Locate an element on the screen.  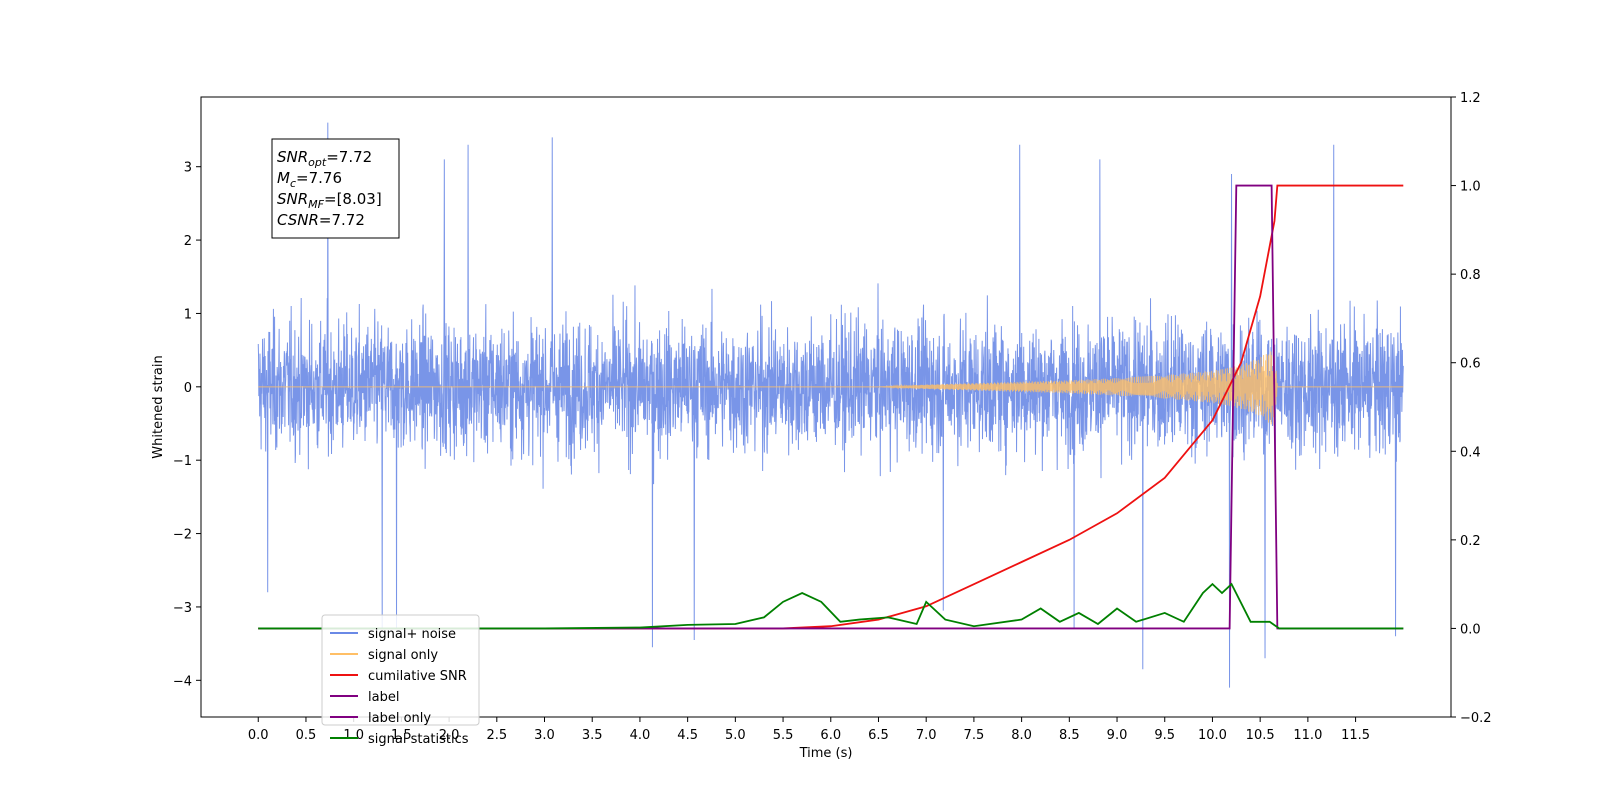
x-axis-label: Time (s) is located at coordinates (826, 753).